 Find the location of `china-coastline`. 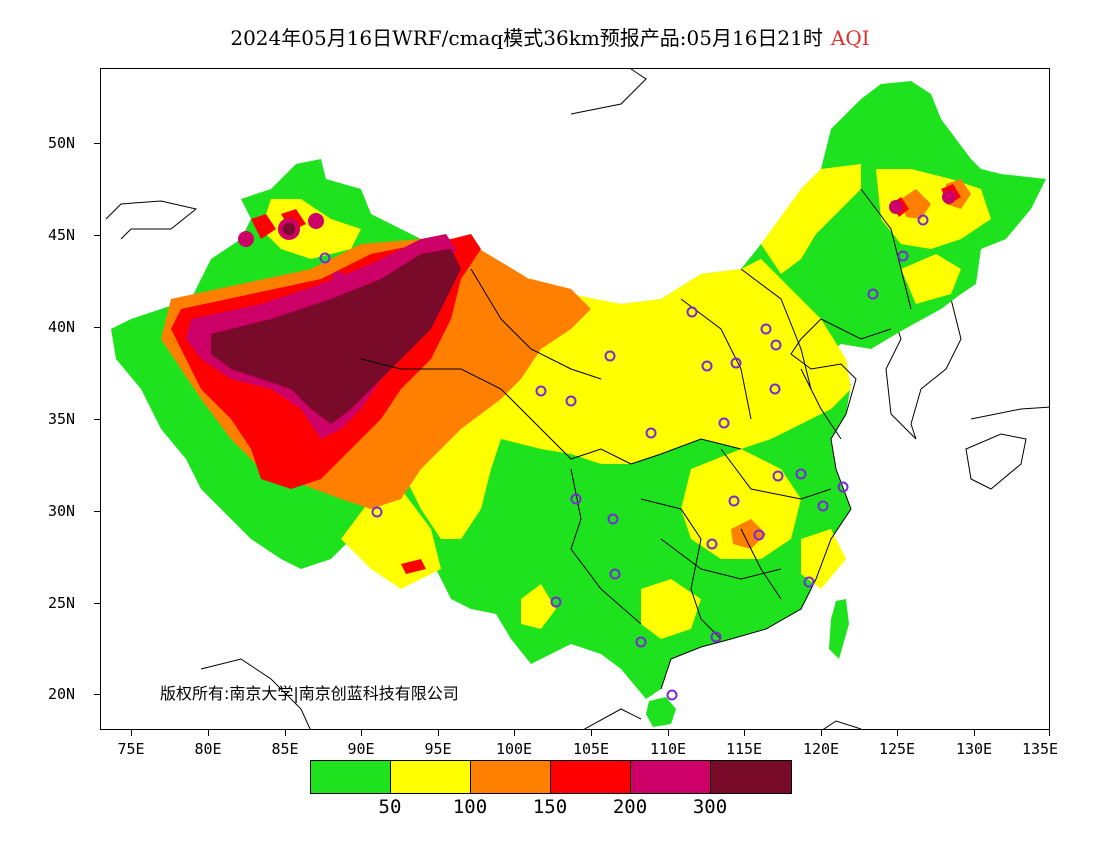

china-coastline is located at coordinates (758, 504).